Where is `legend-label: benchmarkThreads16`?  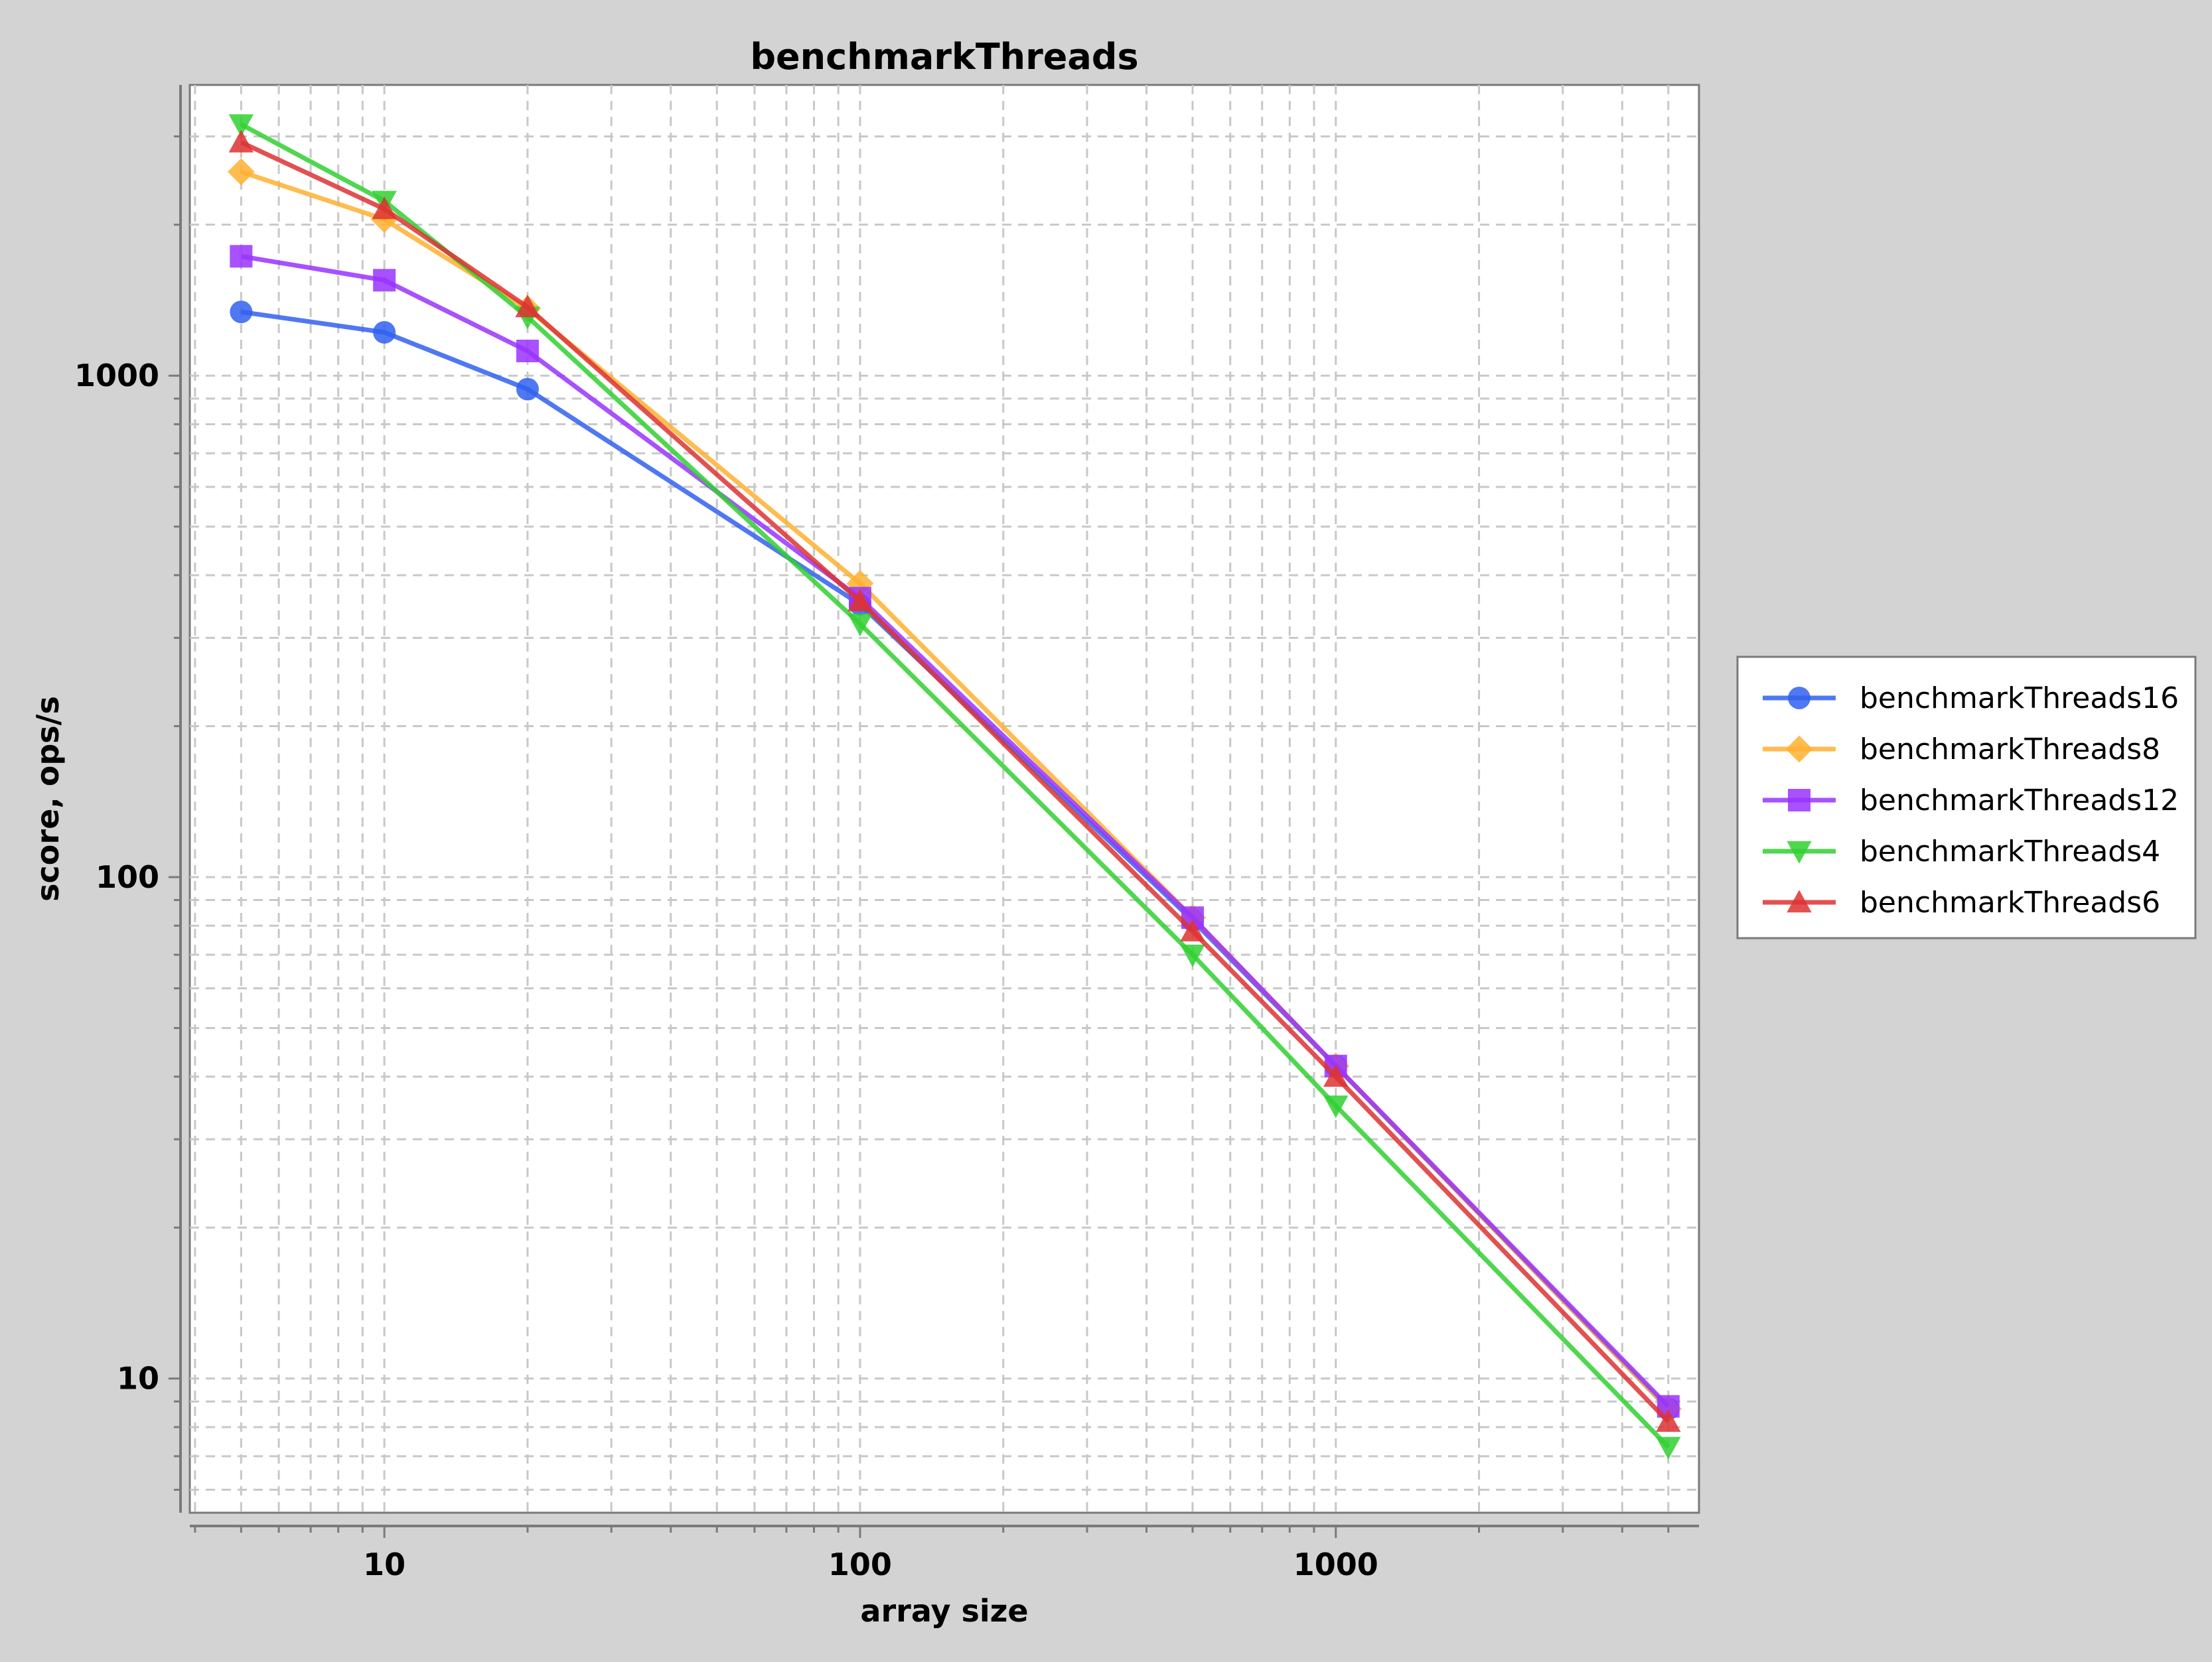 legend-label: benchmarkThreads16 is located at coordinates (2020, 698).